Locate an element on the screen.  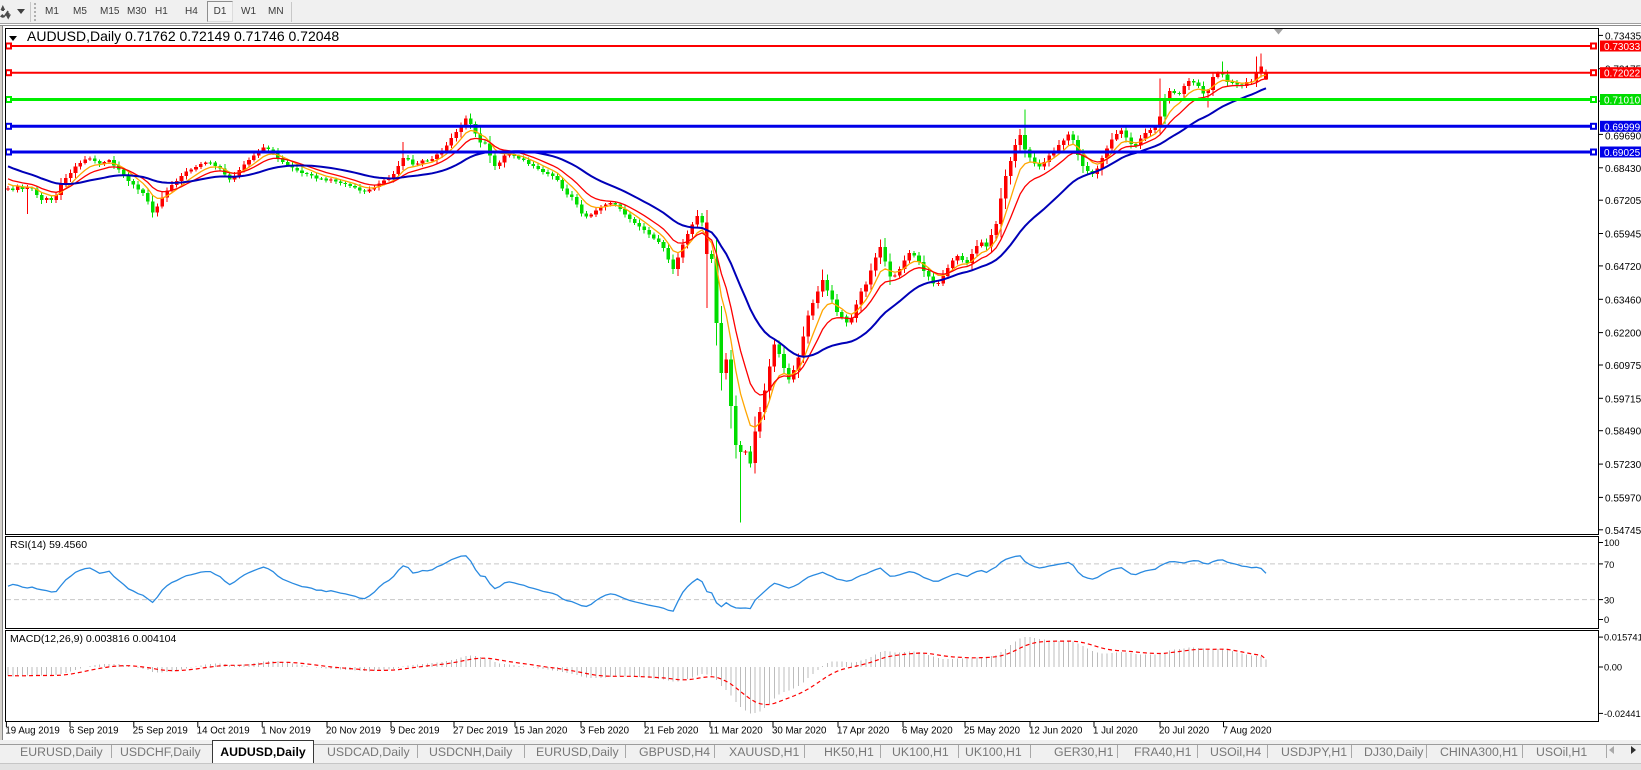
svg-text: 6 May 2020 is located at coordinates (927, 731).